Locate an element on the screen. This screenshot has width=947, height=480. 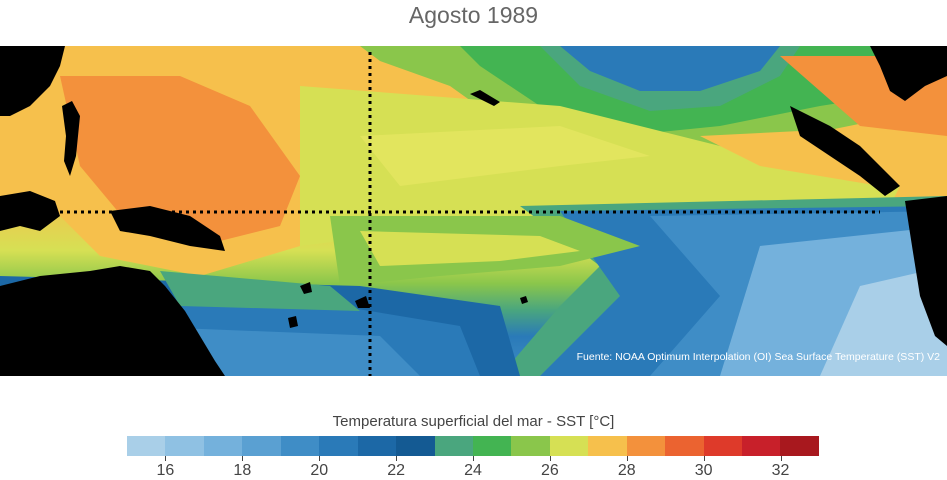
central-america-land is located at coordinates (845, 151).